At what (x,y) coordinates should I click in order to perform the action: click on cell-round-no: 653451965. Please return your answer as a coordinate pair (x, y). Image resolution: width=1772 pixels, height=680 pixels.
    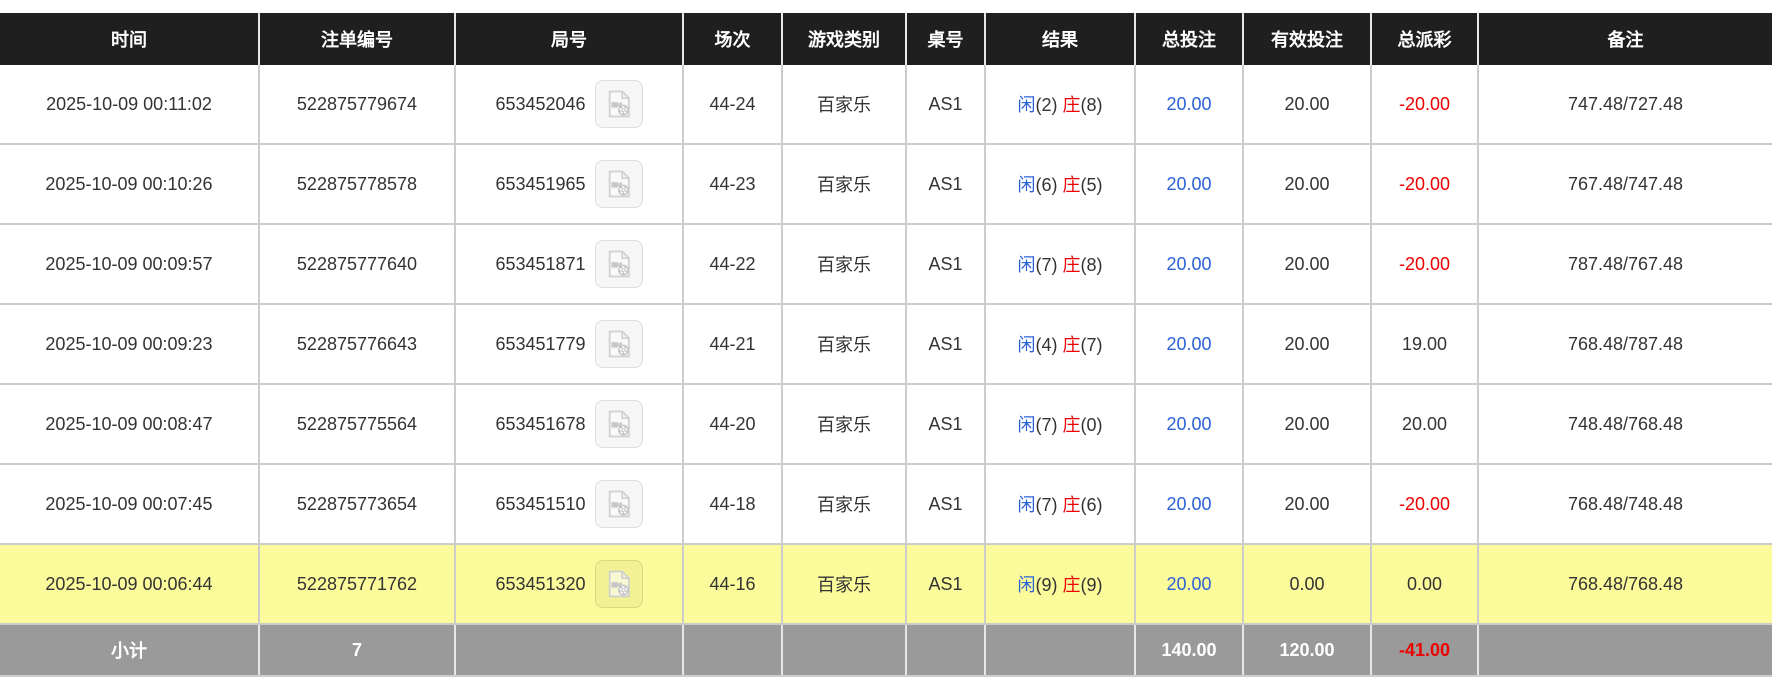
    Looking at the image, I should click on (569, 183).